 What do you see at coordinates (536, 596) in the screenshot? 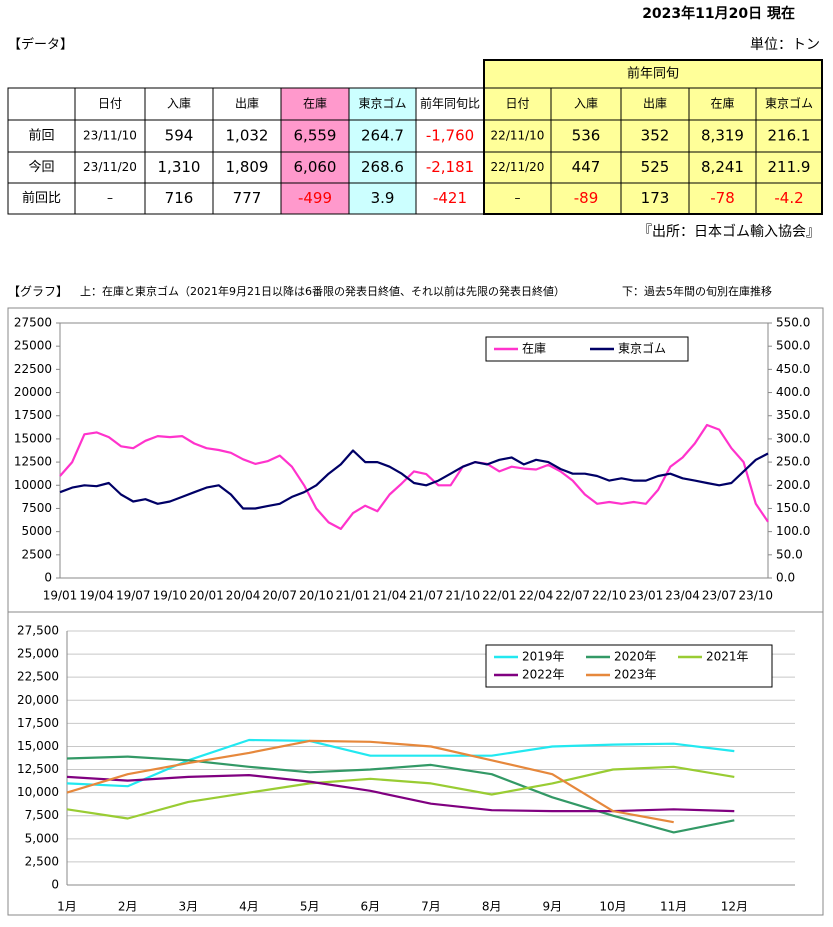
I see `x-tick-label: 22/04` at bounding box center [536, 596].